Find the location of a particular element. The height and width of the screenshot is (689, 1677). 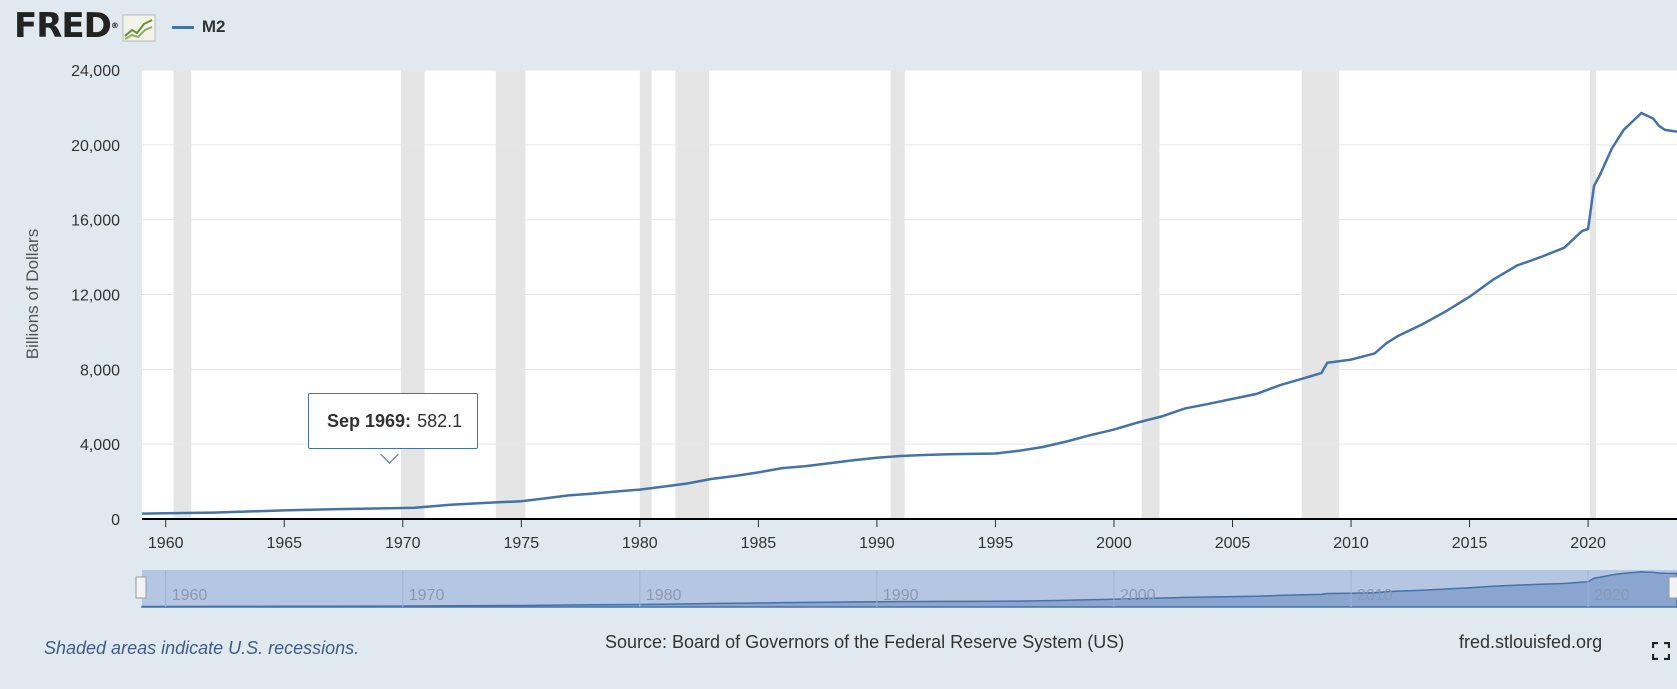

x-tick-label: 1995 is located at coordinates (996, 543).